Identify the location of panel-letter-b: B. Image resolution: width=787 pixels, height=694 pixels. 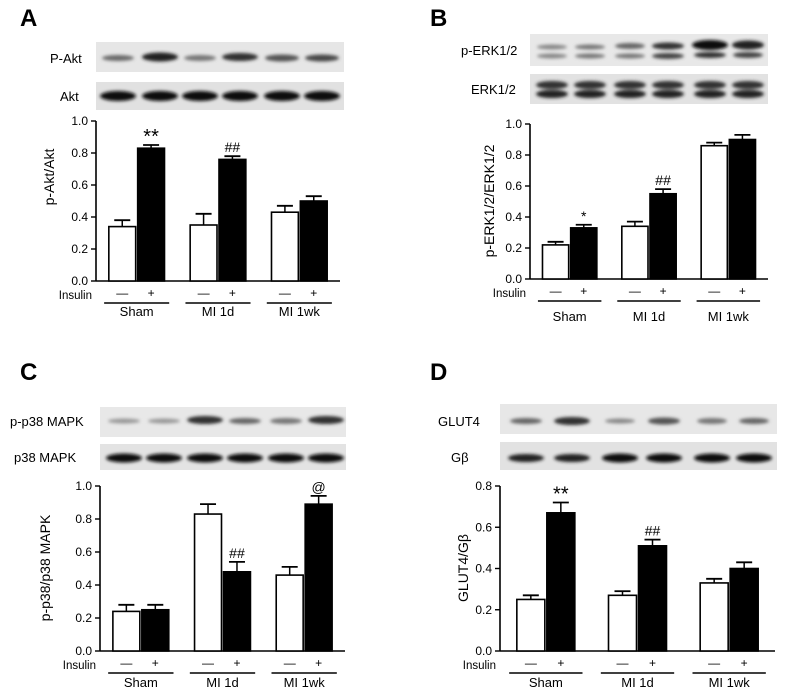
(438, 18).